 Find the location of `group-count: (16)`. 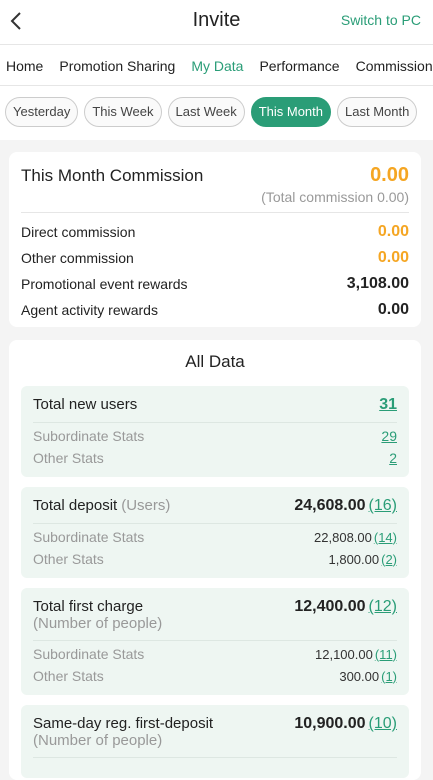

group-count: (16) is located at coordinates (382, 505).